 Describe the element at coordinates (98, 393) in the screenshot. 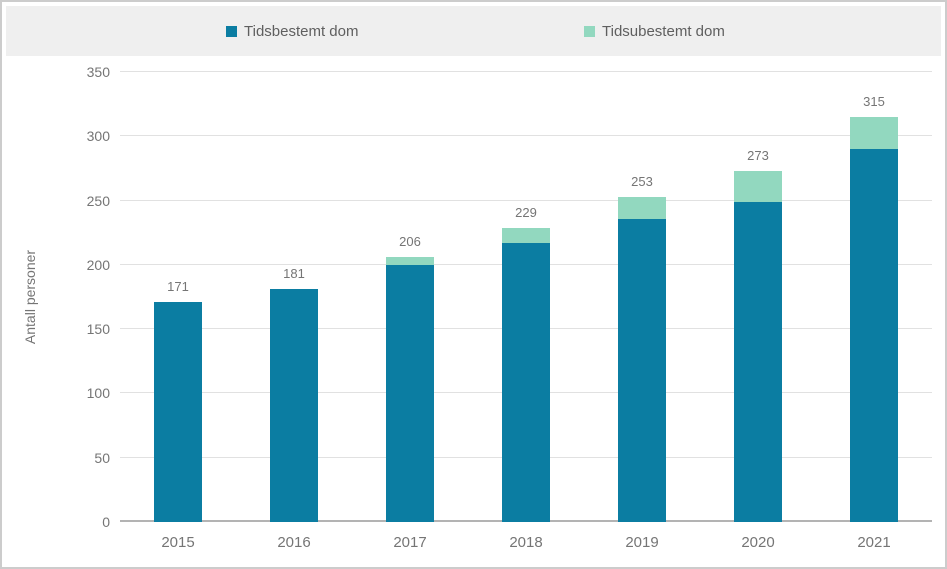

I see `y-tick-label-100: 100` at that location.